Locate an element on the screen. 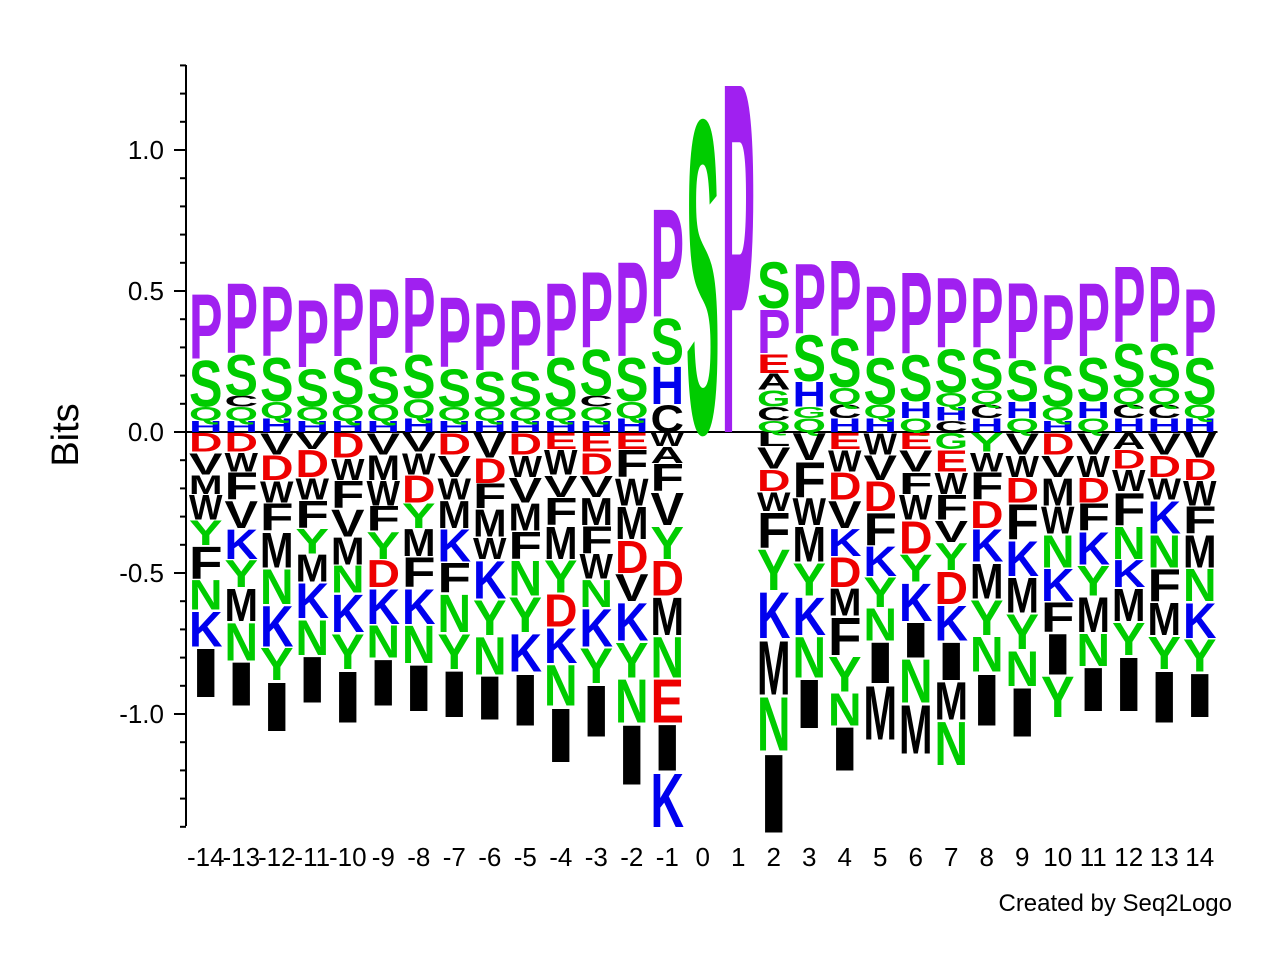 Image resolution: width=1280 pixels, height=960 pixels. x-tick-label: -5 is located at coordinates (525, 857).